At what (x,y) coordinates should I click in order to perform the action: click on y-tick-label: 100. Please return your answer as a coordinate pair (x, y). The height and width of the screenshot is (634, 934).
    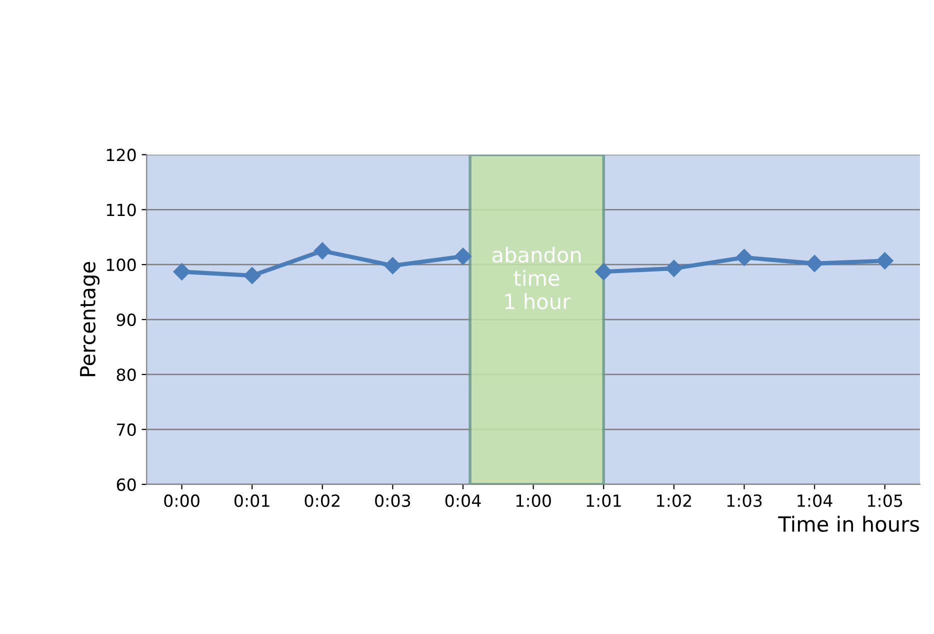
    Looking at the image, I should click on (121, 265).